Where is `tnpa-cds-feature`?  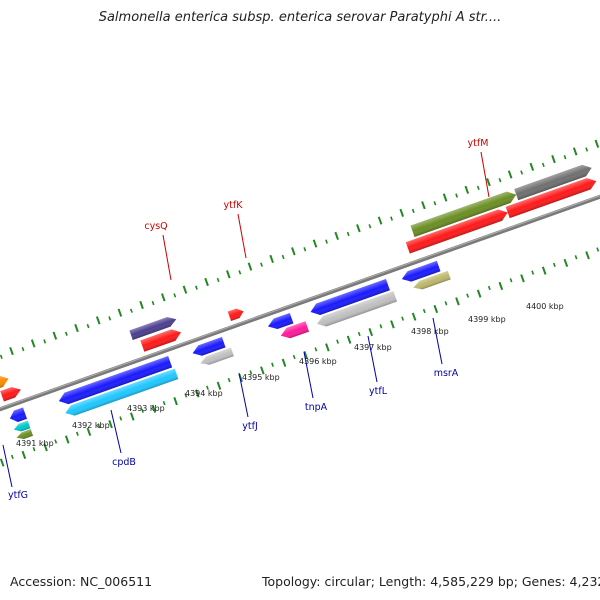
tnpa-cds-feature is located at coordinates (280, 322).